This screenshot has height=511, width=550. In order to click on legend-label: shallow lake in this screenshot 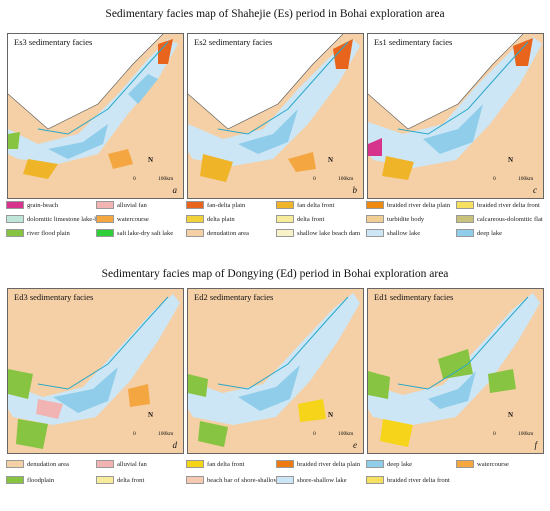, I will do `click(404, 233)`.